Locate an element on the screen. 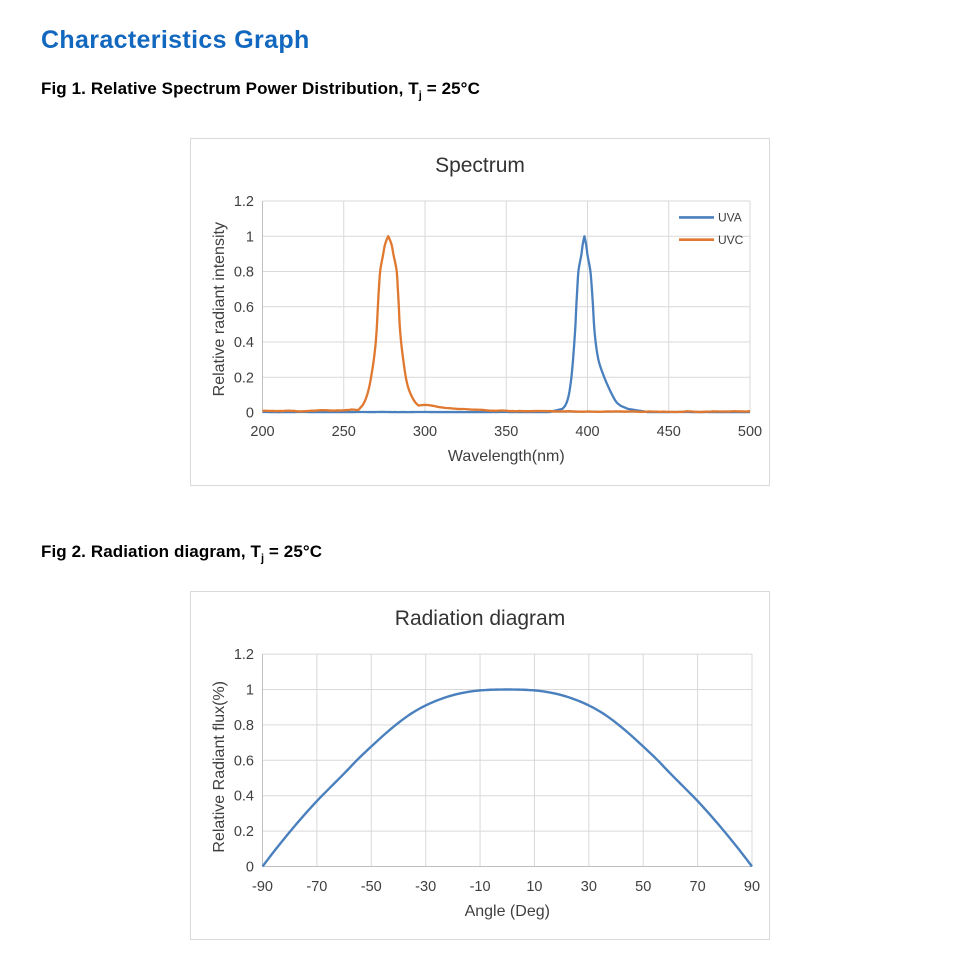 The width and height of the screenshot is (960, 974). svg-text: UVA is located at coordinates (730, 218).